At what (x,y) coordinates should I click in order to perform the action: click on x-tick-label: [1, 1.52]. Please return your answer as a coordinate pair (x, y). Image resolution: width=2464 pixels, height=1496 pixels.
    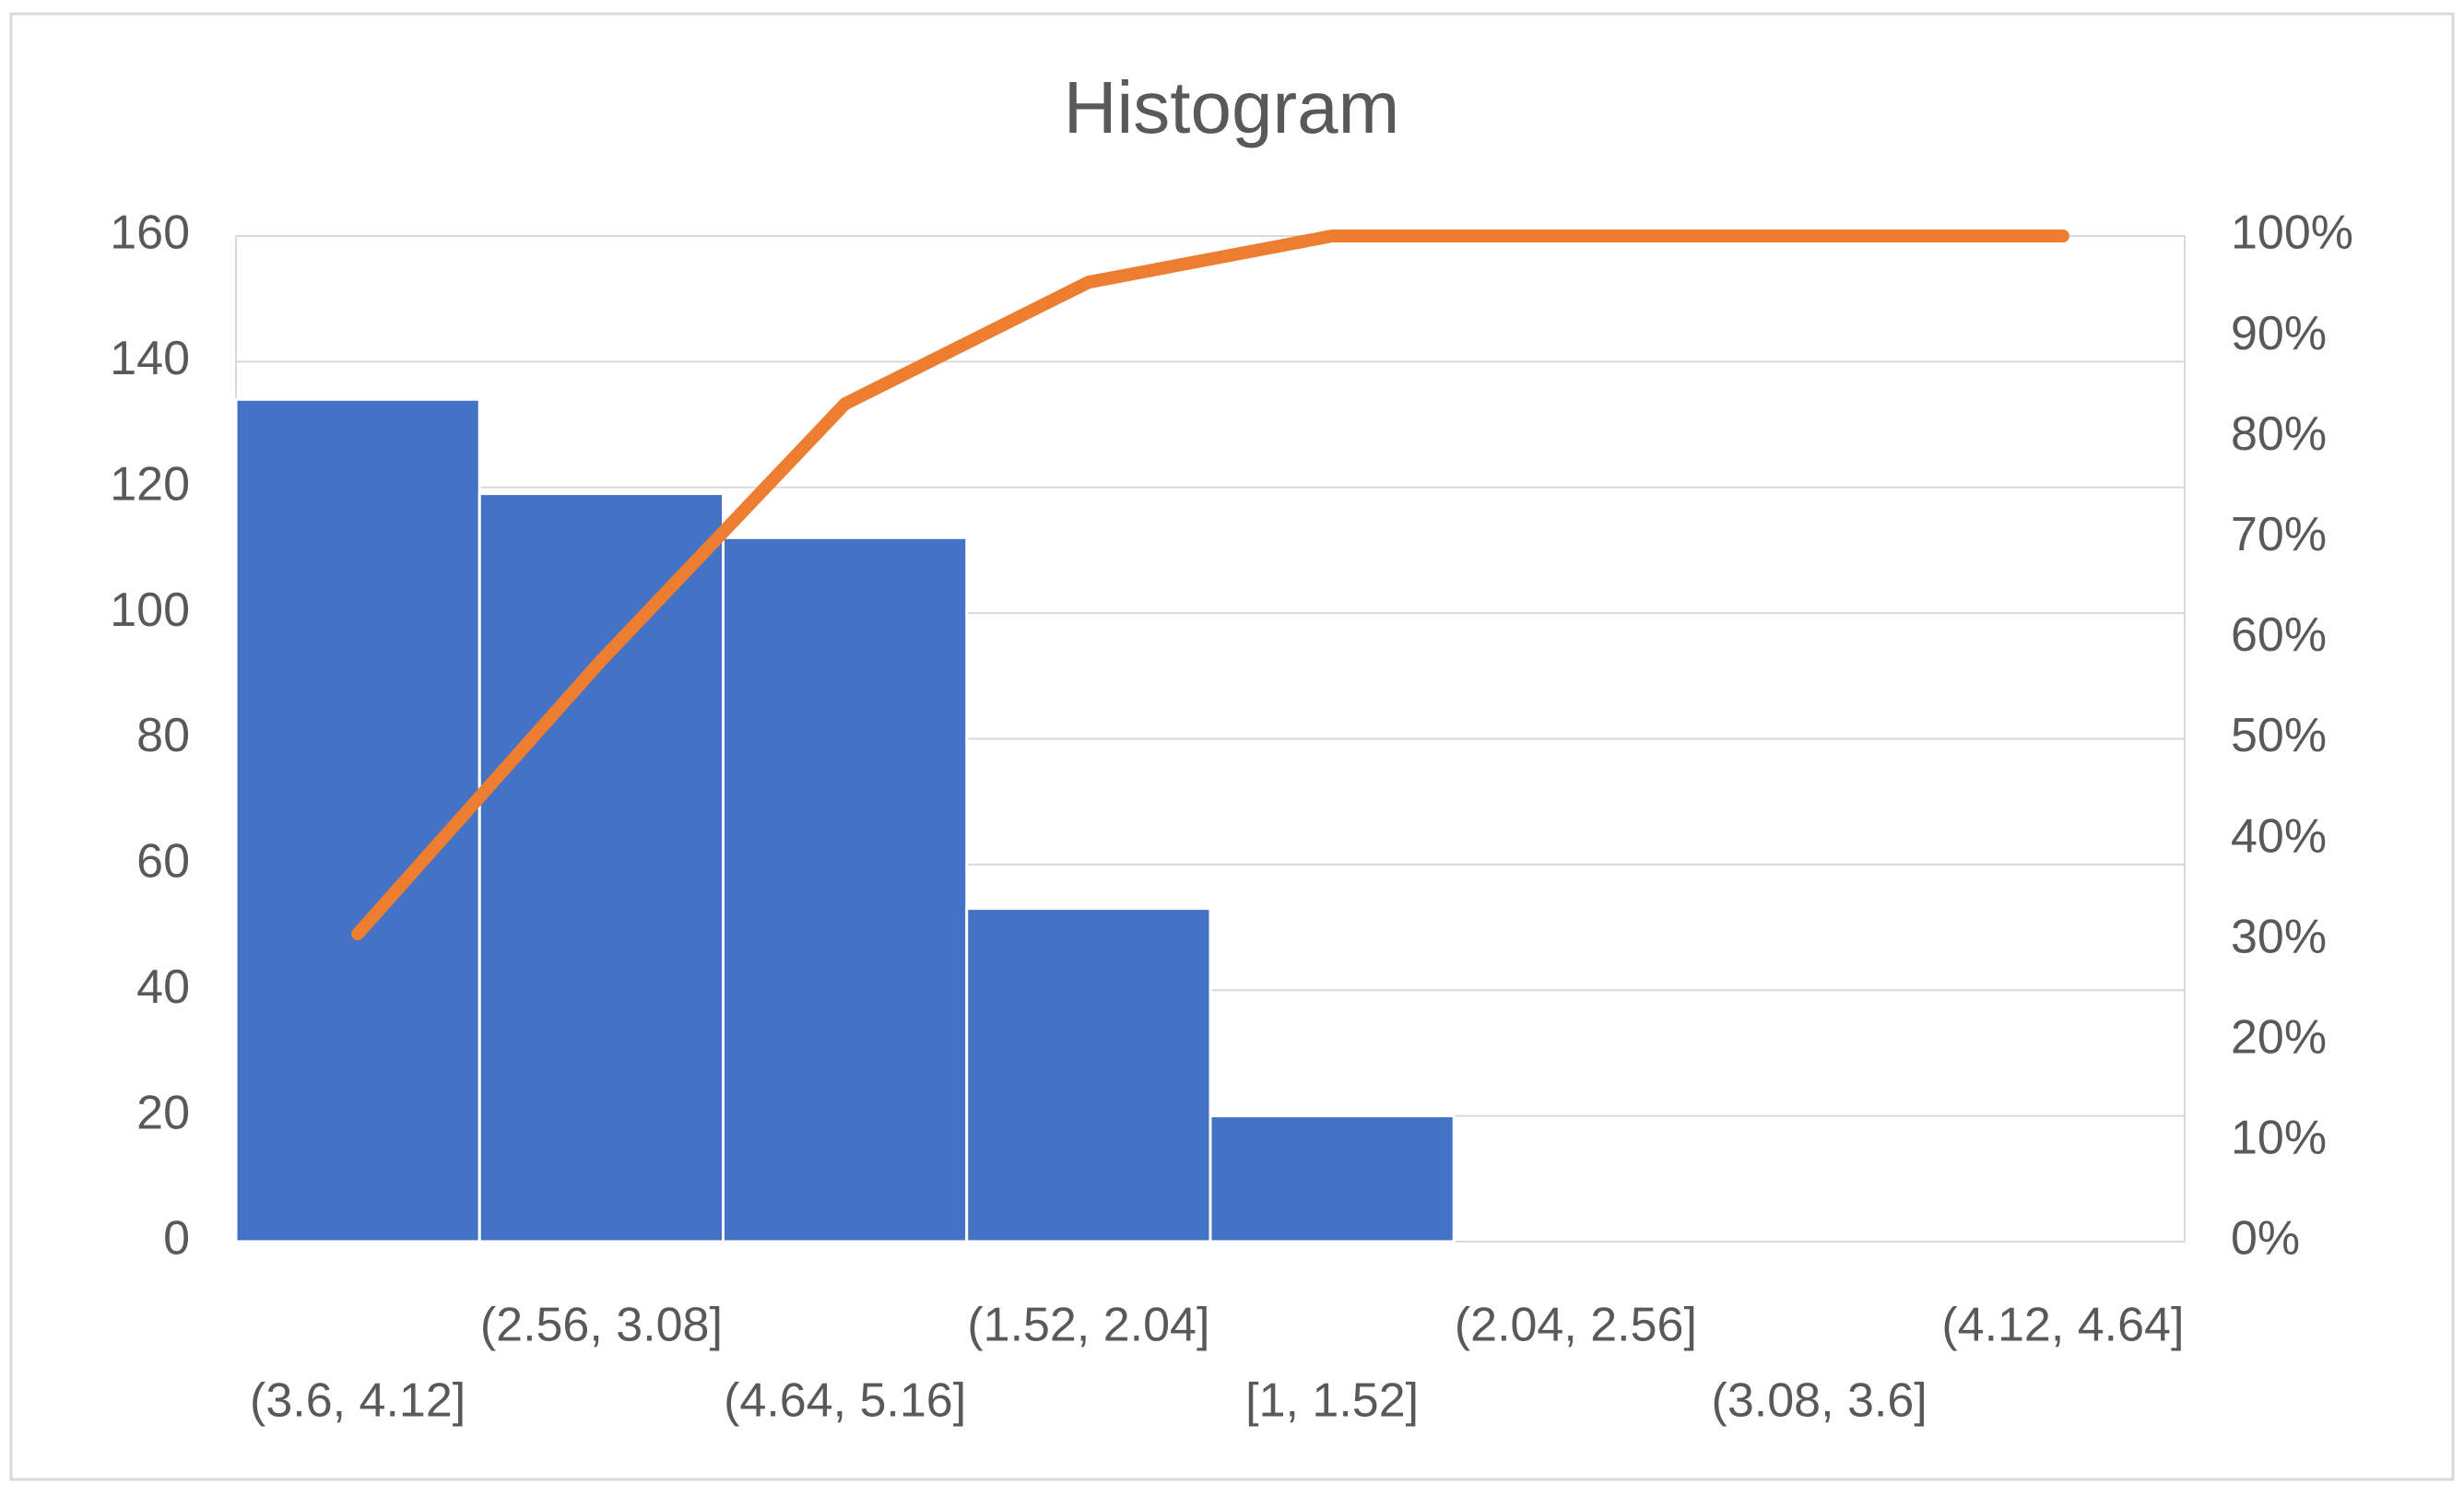
    Looking at the image, I should click on (1332, 1401).